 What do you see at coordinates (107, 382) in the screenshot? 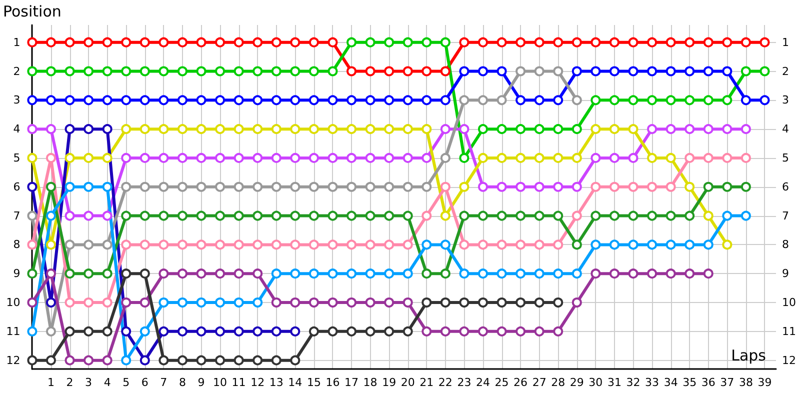
I see `x-tick-label: 4` at bounding box center [107, 382].